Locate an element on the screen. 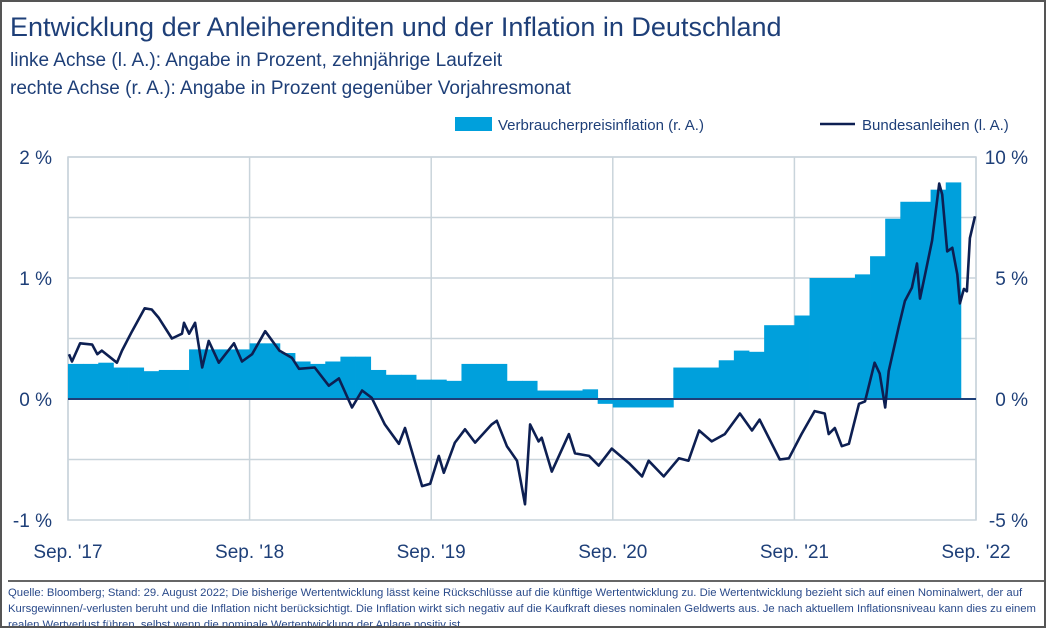  legend-swatch-inflation is located at coordinates (473, 124).